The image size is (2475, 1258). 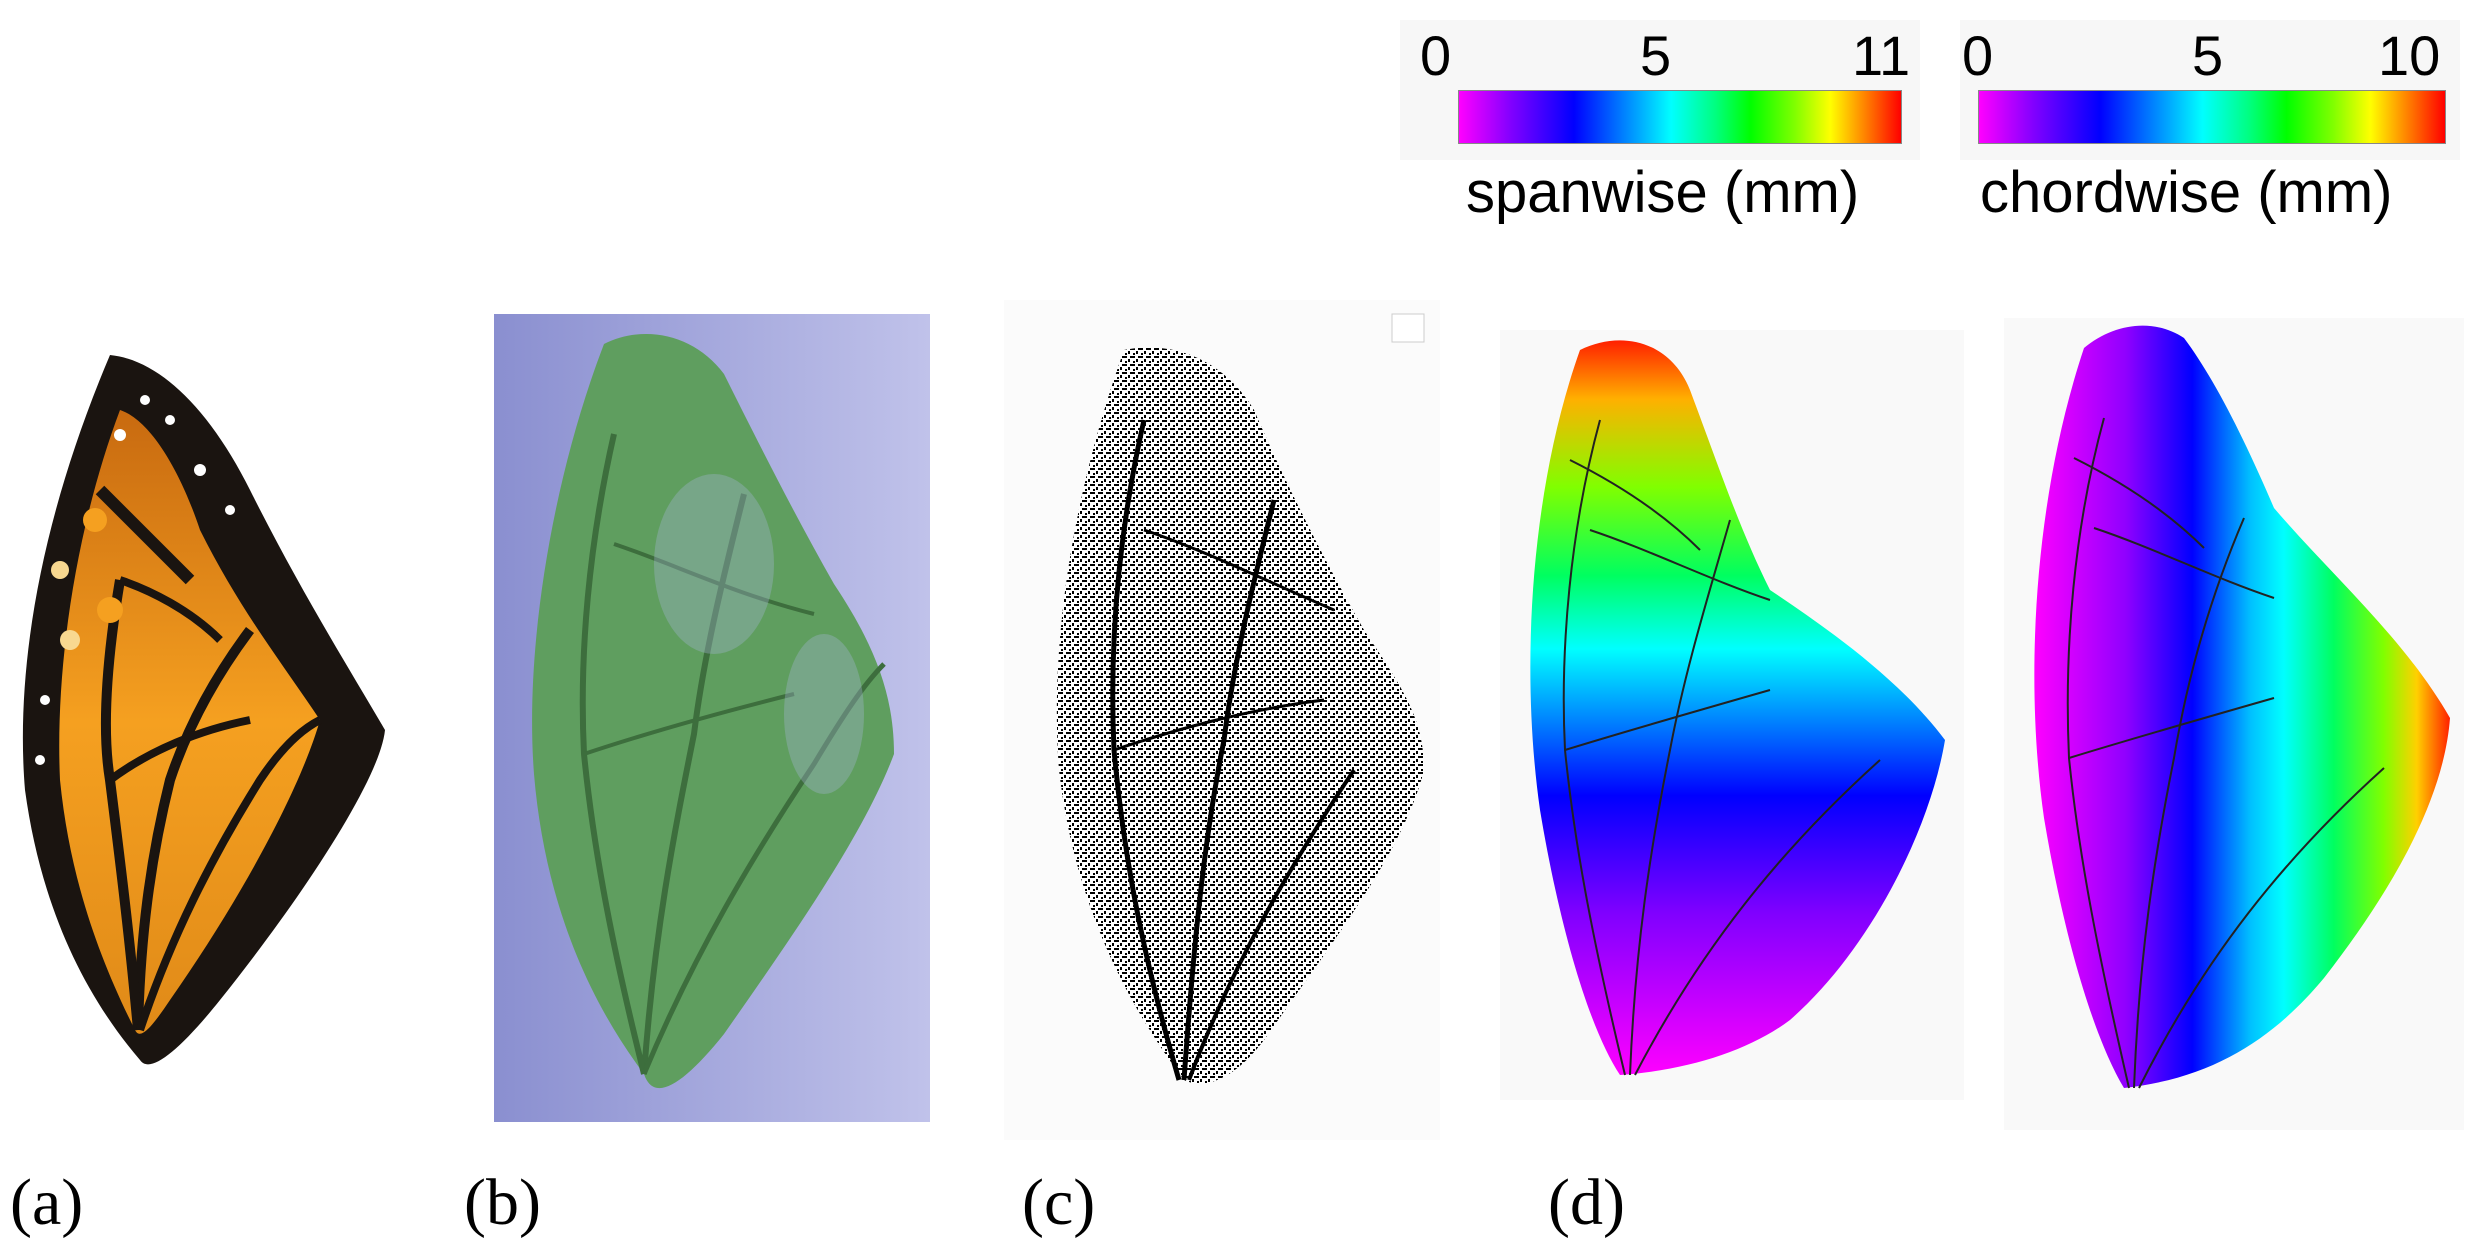 I want to click on spanwise-colorbar-title: spanwise (mm), so click(x=1663, y=192).